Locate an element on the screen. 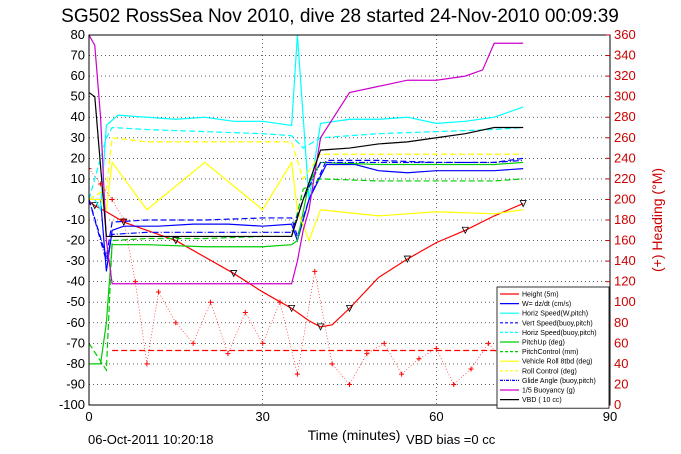 The image size is (681, 454). right-tick-label: 160 is located at coordinates (625, 240).